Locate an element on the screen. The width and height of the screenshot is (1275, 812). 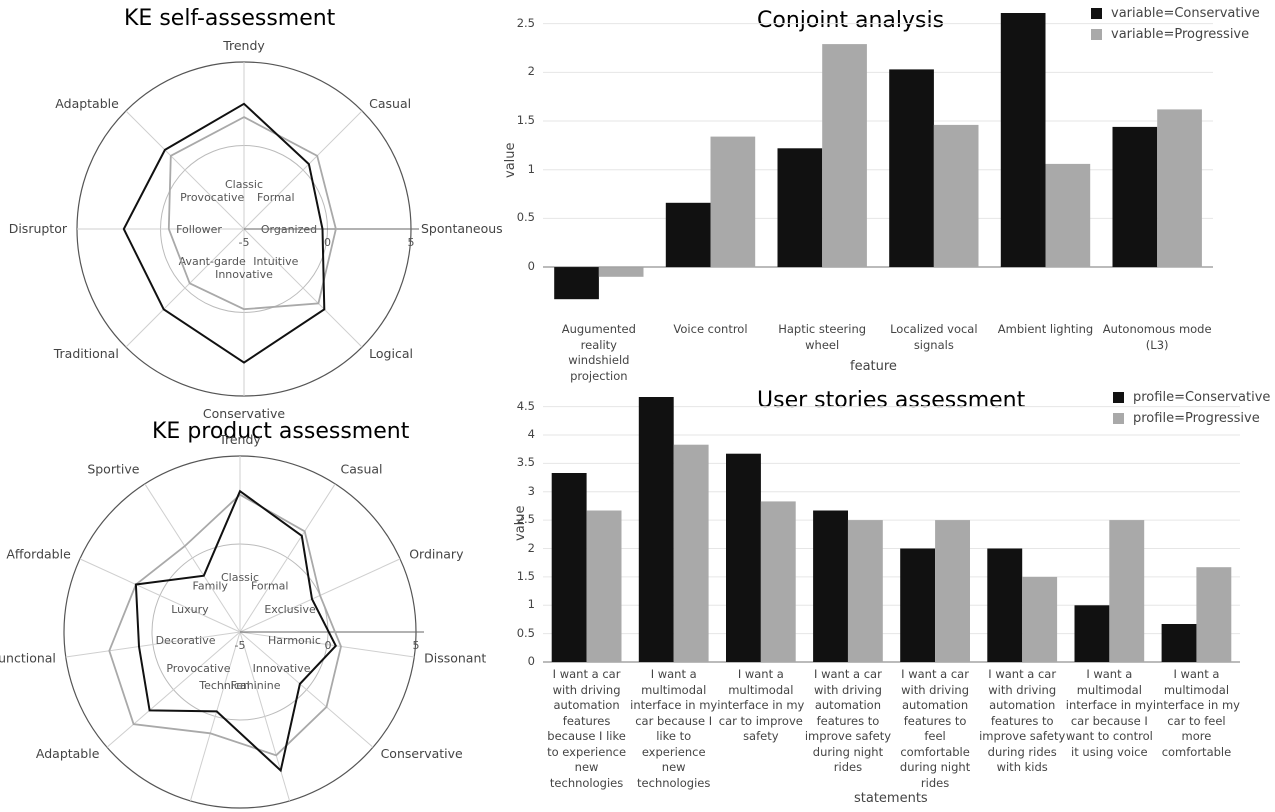
x-category-label-line: feel is located at coordinates (935, 736).